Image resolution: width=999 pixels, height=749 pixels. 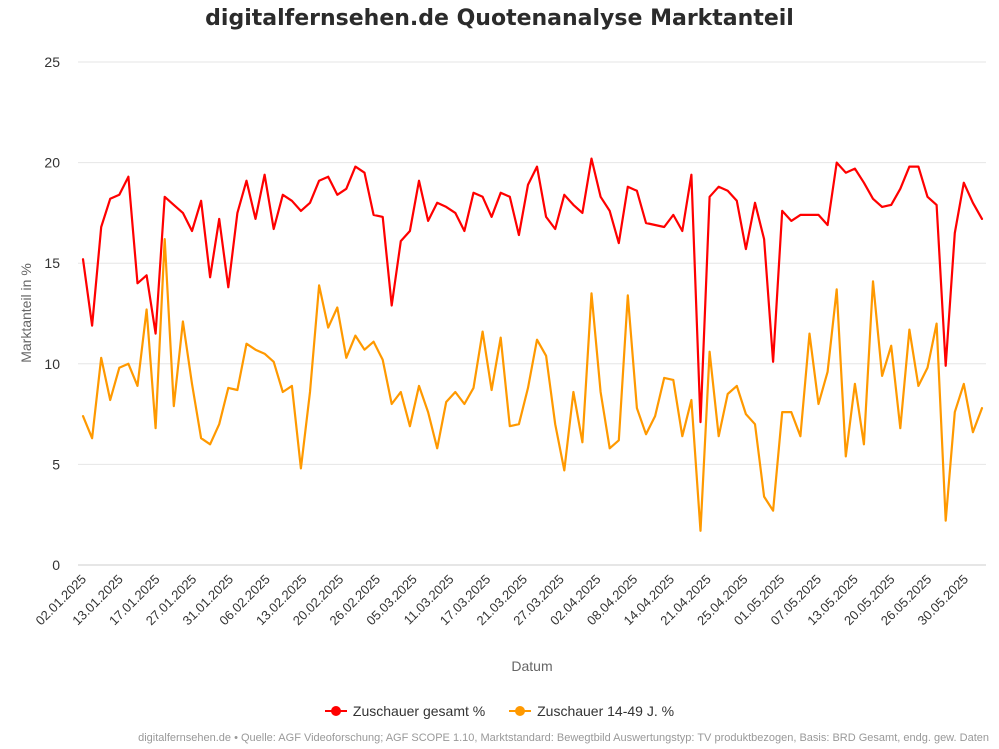 What do you see at coordinates (531, 666) in the screenshot?
I see `x-axis-title: Datum` at bounding box center [531, 666].